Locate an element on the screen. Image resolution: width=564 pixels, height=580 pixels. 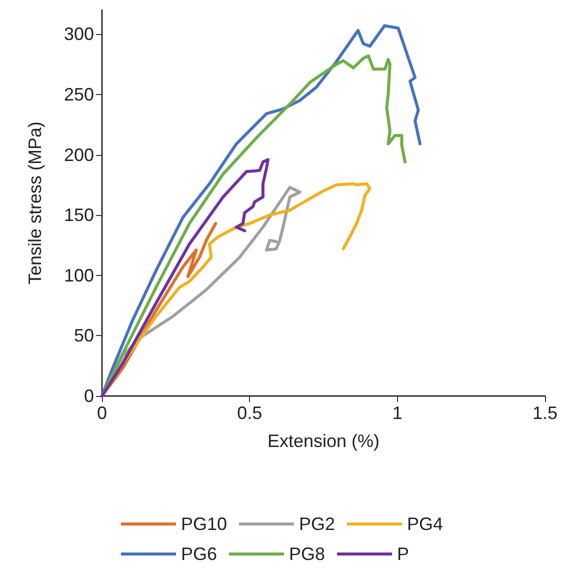
legend-label: PG4 is located at coordinates (425, 524).